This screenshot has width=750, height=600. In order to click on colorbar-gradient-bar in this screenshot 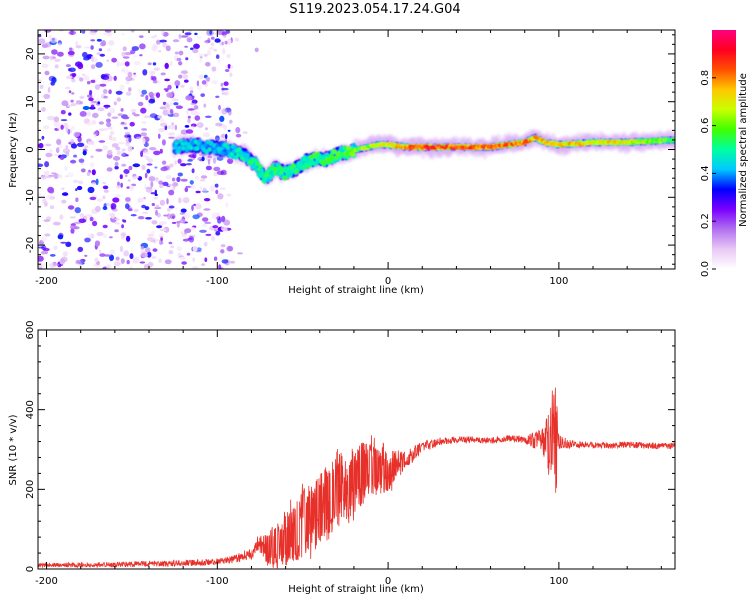, I will do `click(724, 149)`.